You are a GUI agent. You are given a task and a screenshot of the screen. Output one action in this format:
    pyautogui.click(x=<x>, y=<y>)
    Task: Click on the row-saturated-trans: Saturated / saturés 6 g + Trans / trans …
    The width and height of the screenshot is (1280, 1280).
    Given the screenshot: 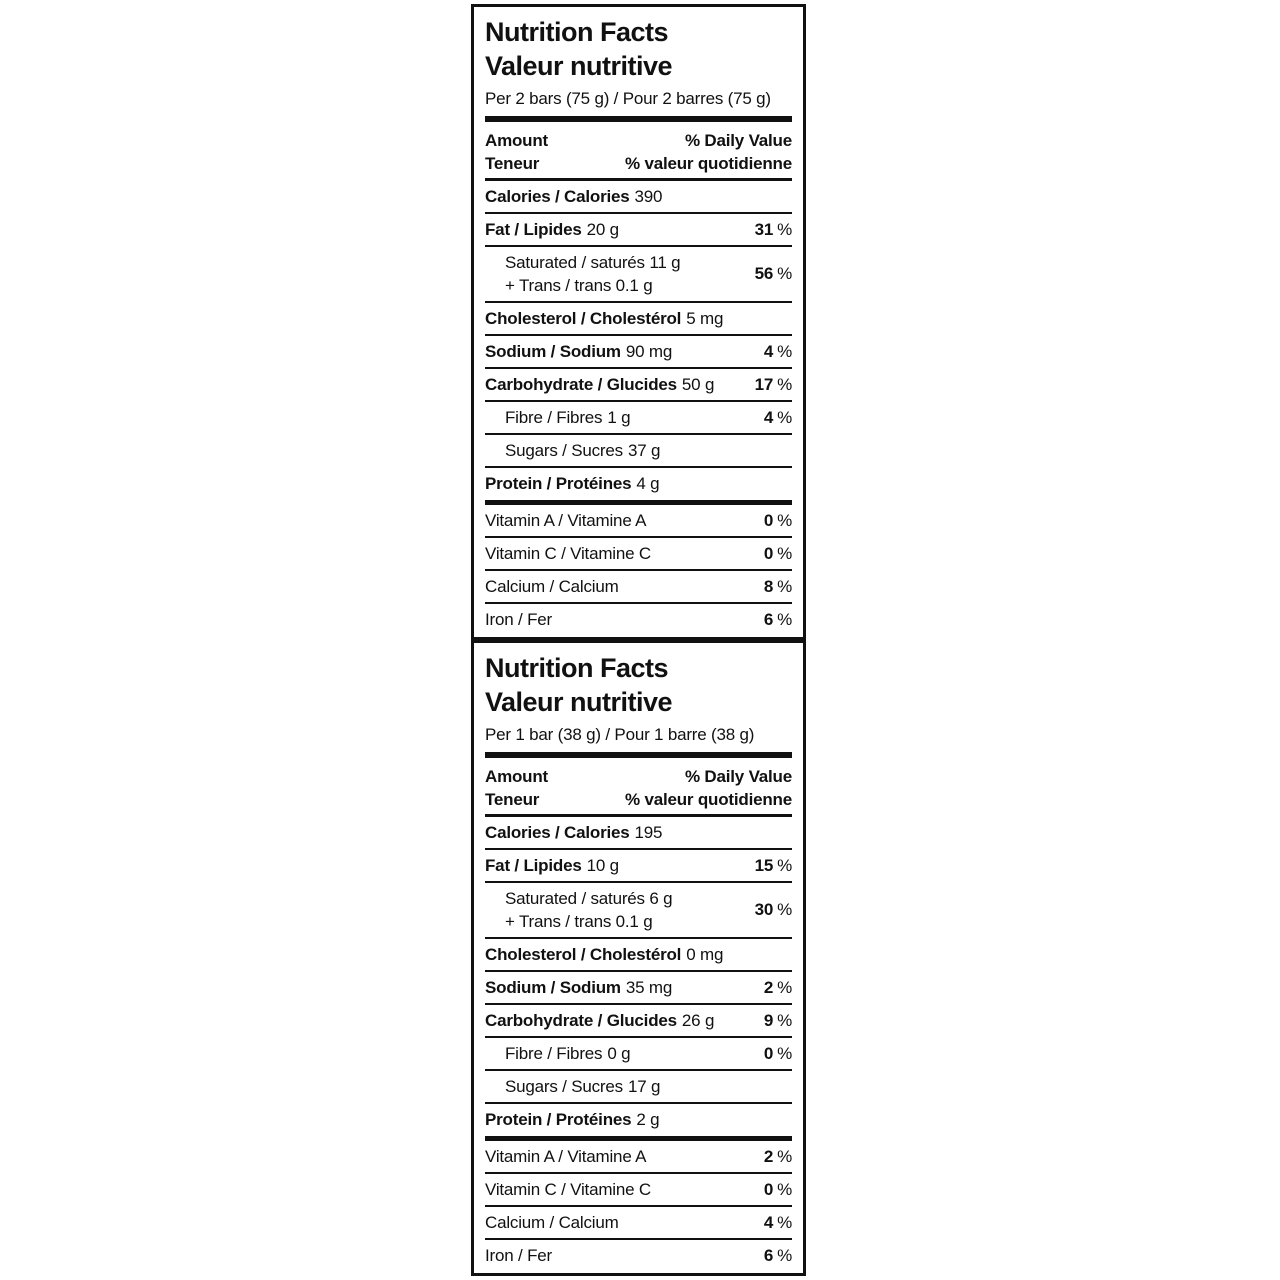 What is the action you would take?
    pyautogui.click(x=638, y=911)
    